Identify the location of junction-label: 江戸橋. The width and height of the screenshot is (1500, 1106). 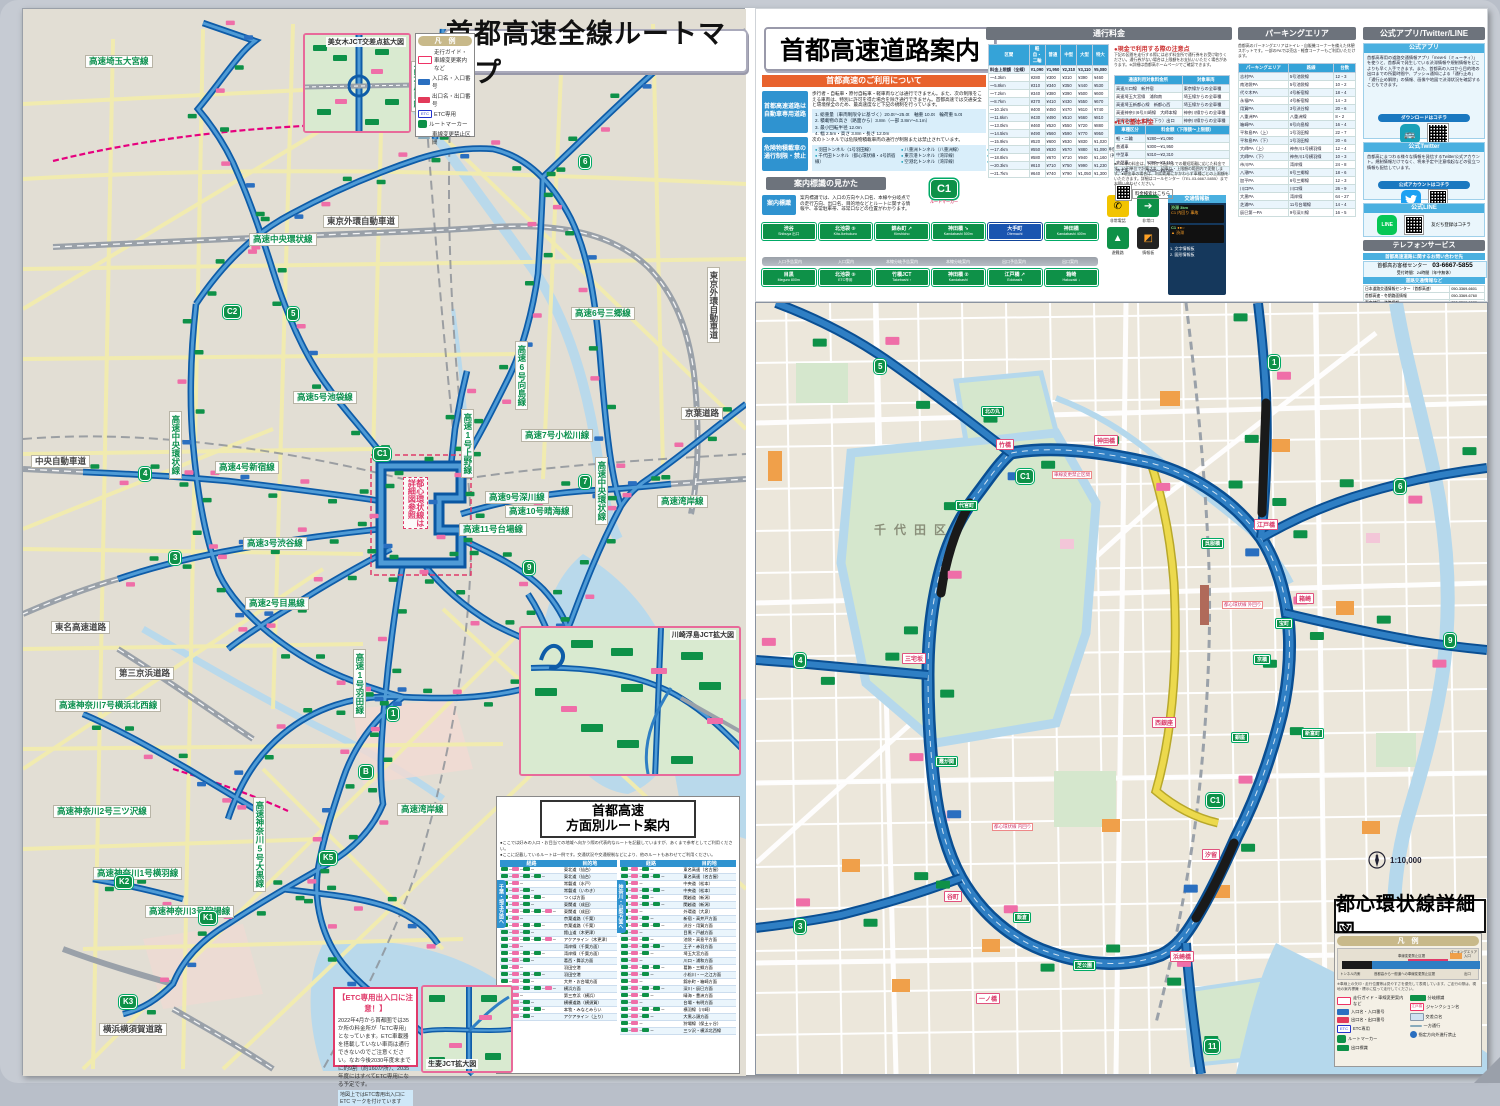
(1266, 524).